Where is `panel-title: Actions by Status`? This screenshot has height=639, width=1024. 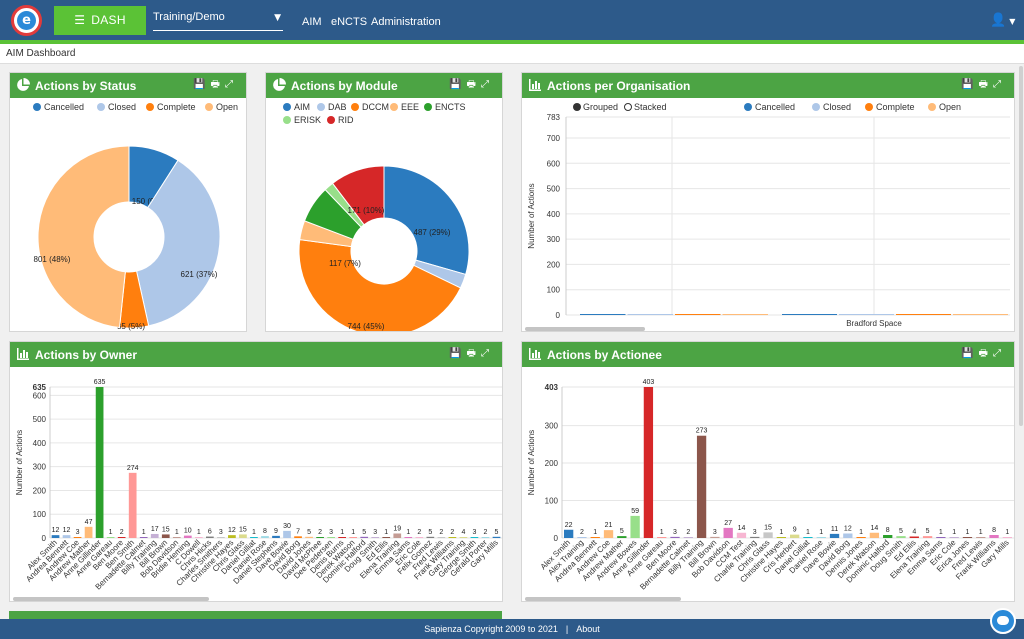 panel-title: Actions by Status is located at coordinates (86, 86).